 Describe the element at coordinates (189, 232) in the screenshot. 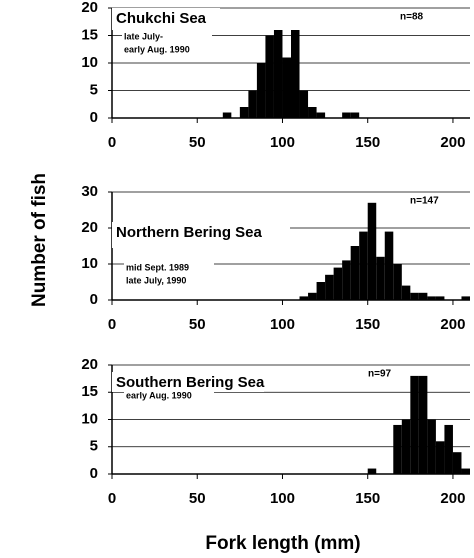

I see `panel-title: Northern Bering Sea` at that location.